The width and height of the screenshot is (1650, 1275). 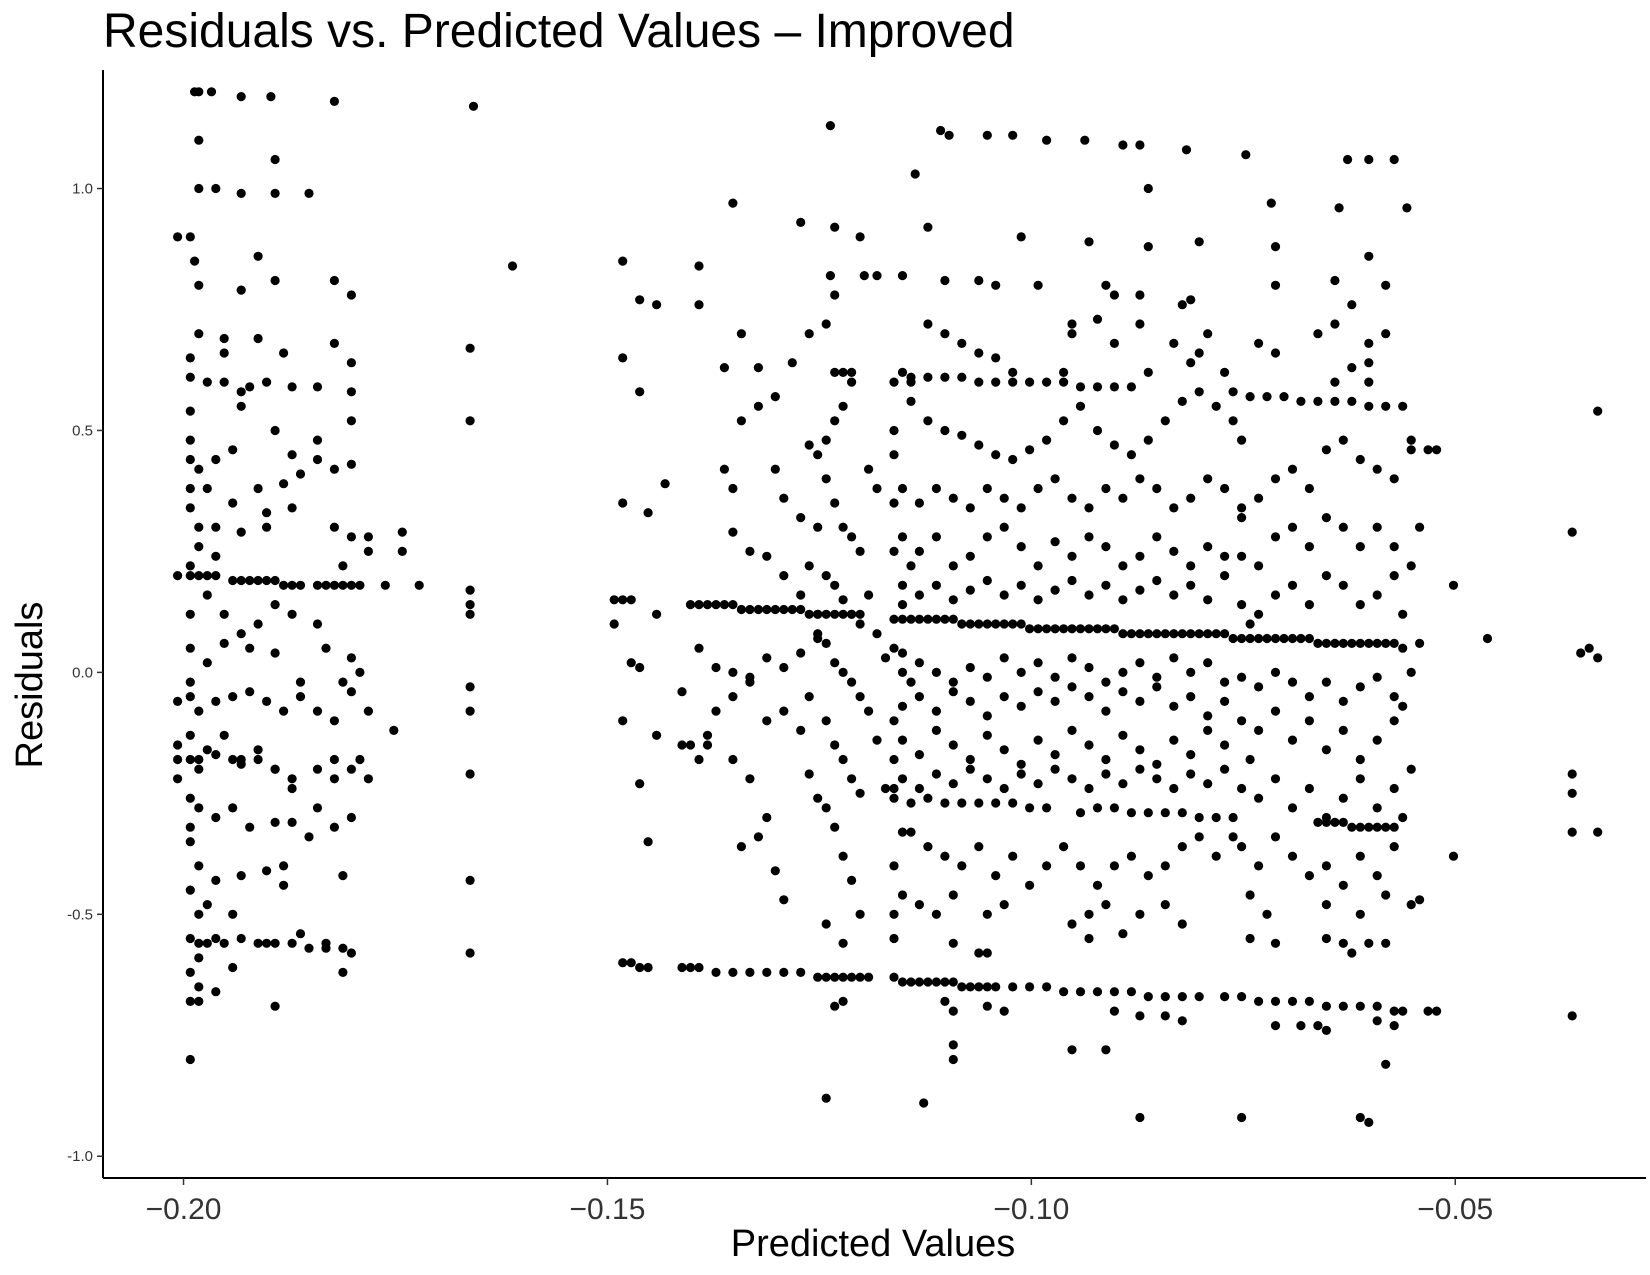 I want to click on y-tick-label: 0.0, so click(x=82, y=672).